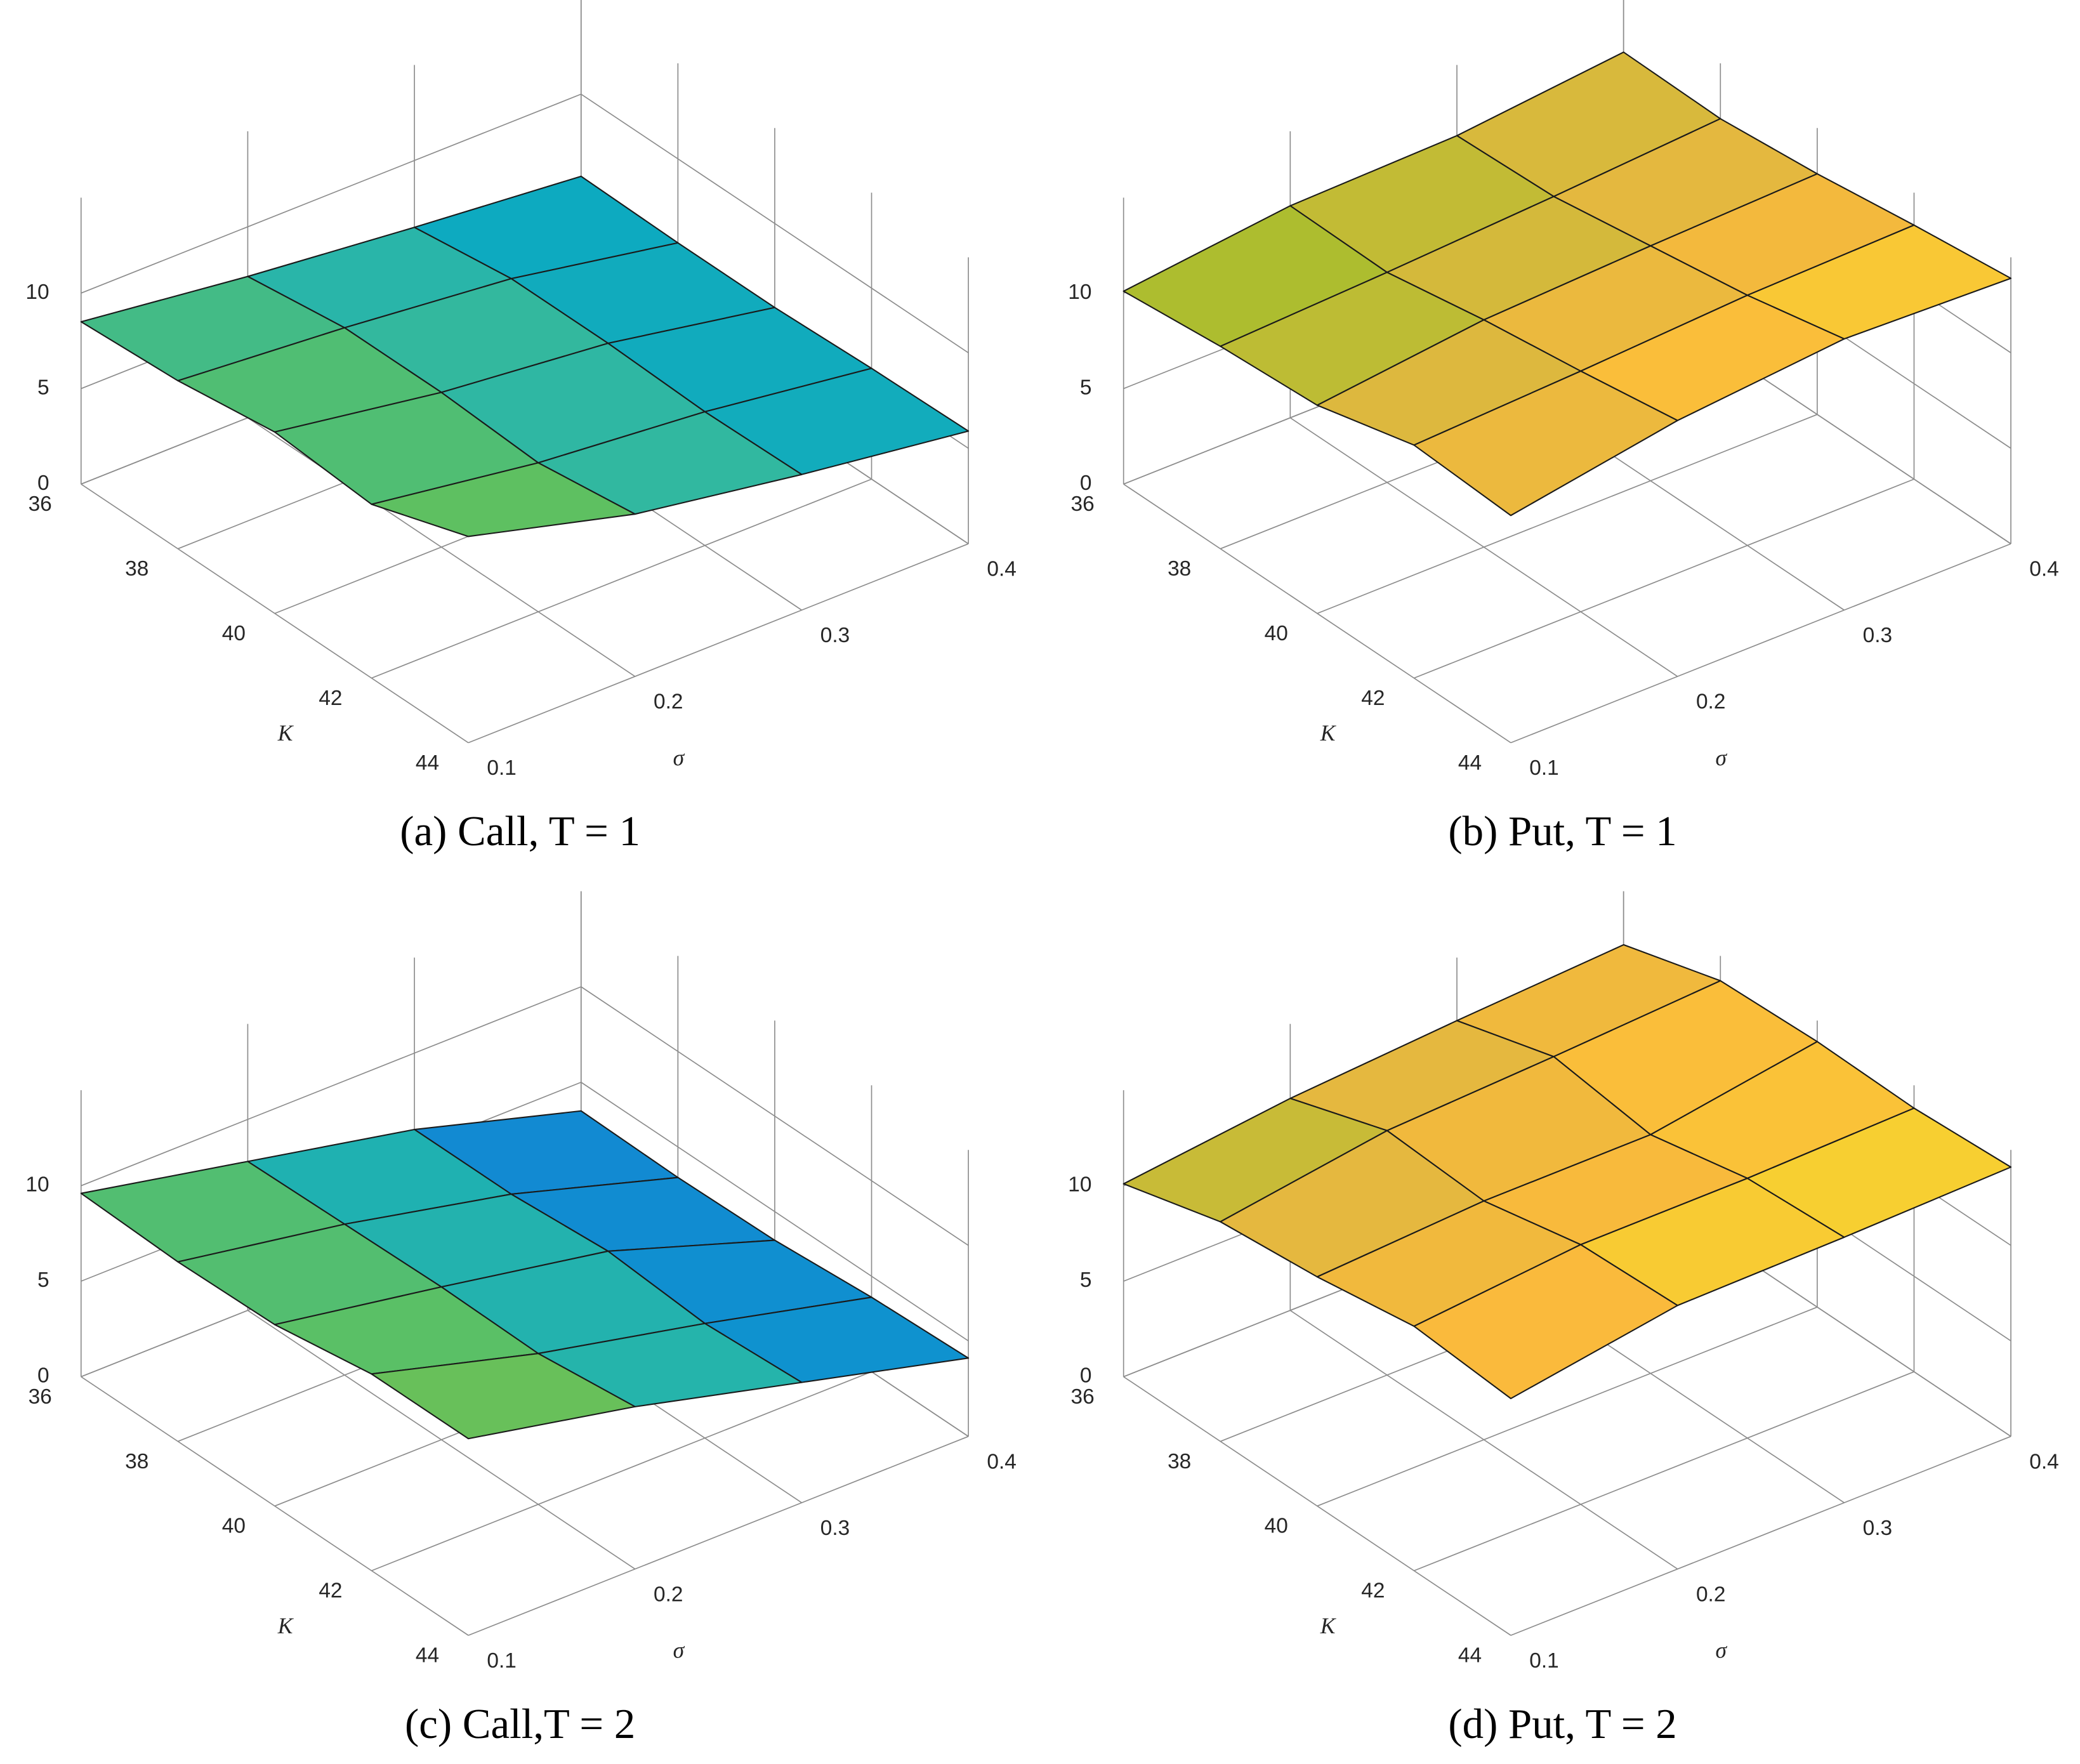  What do you see at coordinates (520, 831) in the screenshot?
I see `caption: (a) Call, T = 1` at bounding box center [520, 831].